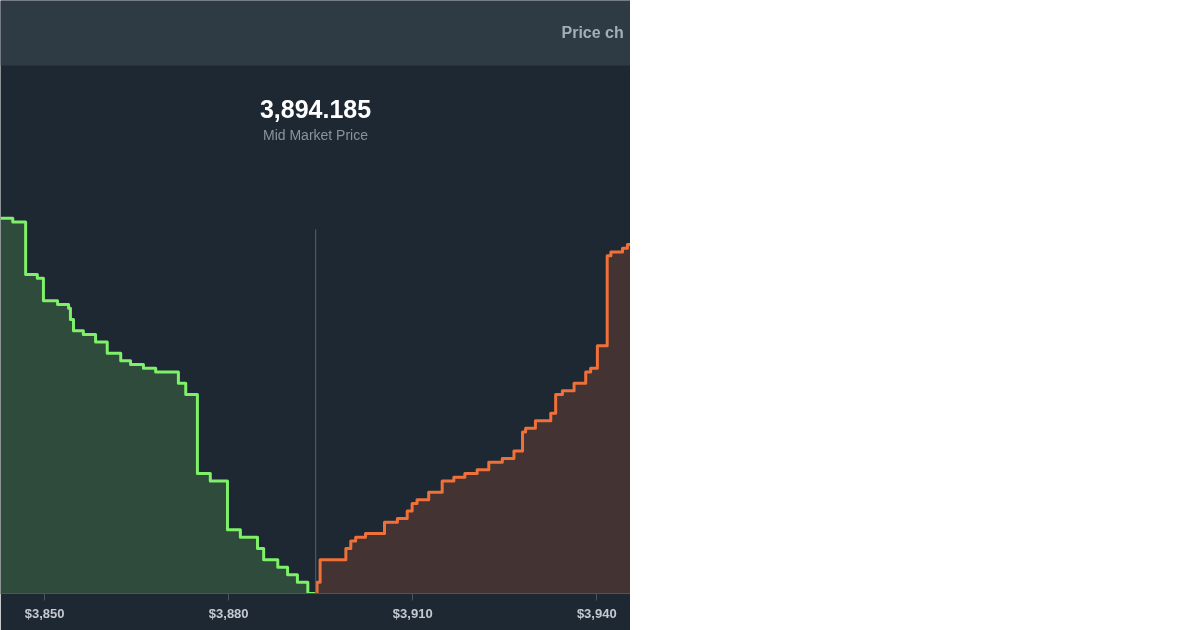 The width and height of the screenshot is (1200, 630). I want to click on x-tick-label: $3,850, so click(44, 613).